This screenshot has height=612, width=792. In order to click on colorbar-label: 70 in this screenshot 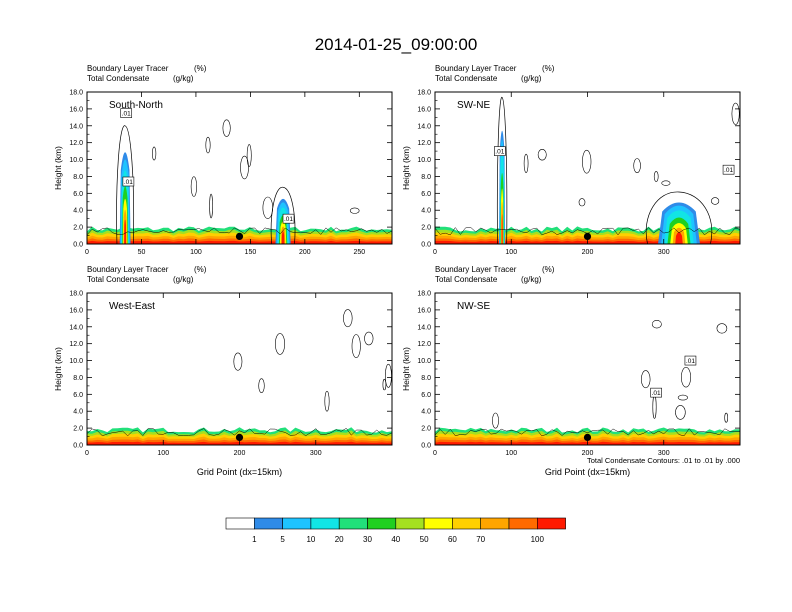, I will do `click(480, 539)`.